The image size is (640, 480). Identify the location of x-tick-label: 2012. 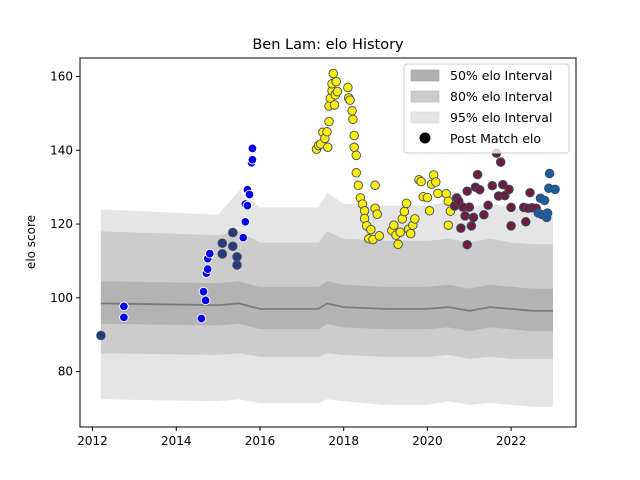
(92, 441).